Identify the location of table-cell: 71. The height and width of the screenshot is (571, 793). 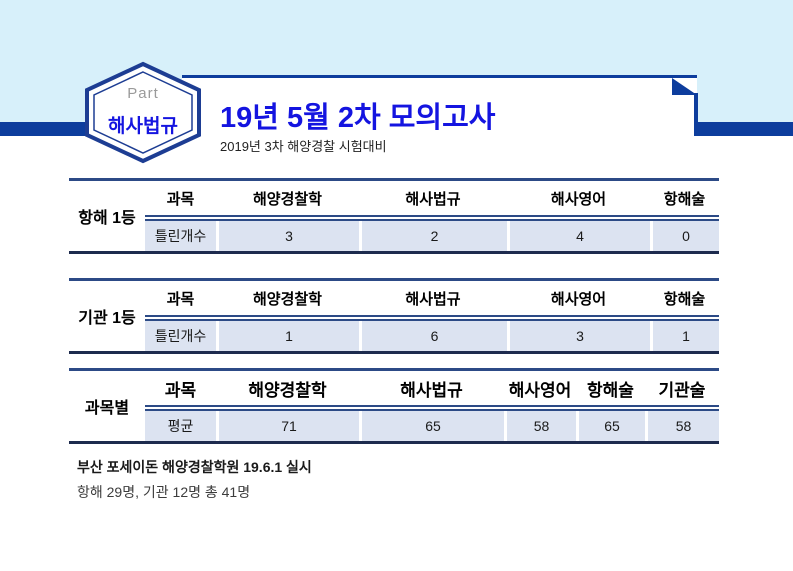
(287, 426).